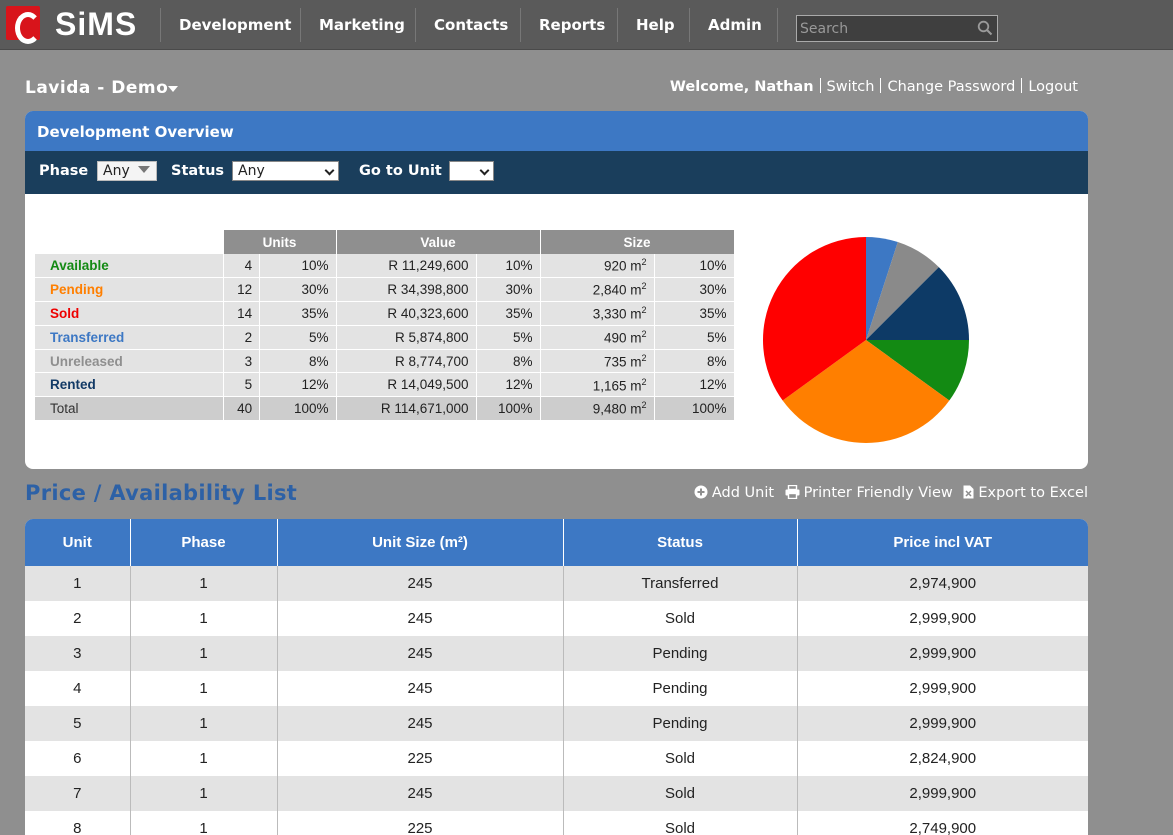 This screenshot has height=835, width=1173. What do you see at coordinates (78, 583) in the screenshot?
I see `cell-unit: 1` at bounding box center [78, 583].